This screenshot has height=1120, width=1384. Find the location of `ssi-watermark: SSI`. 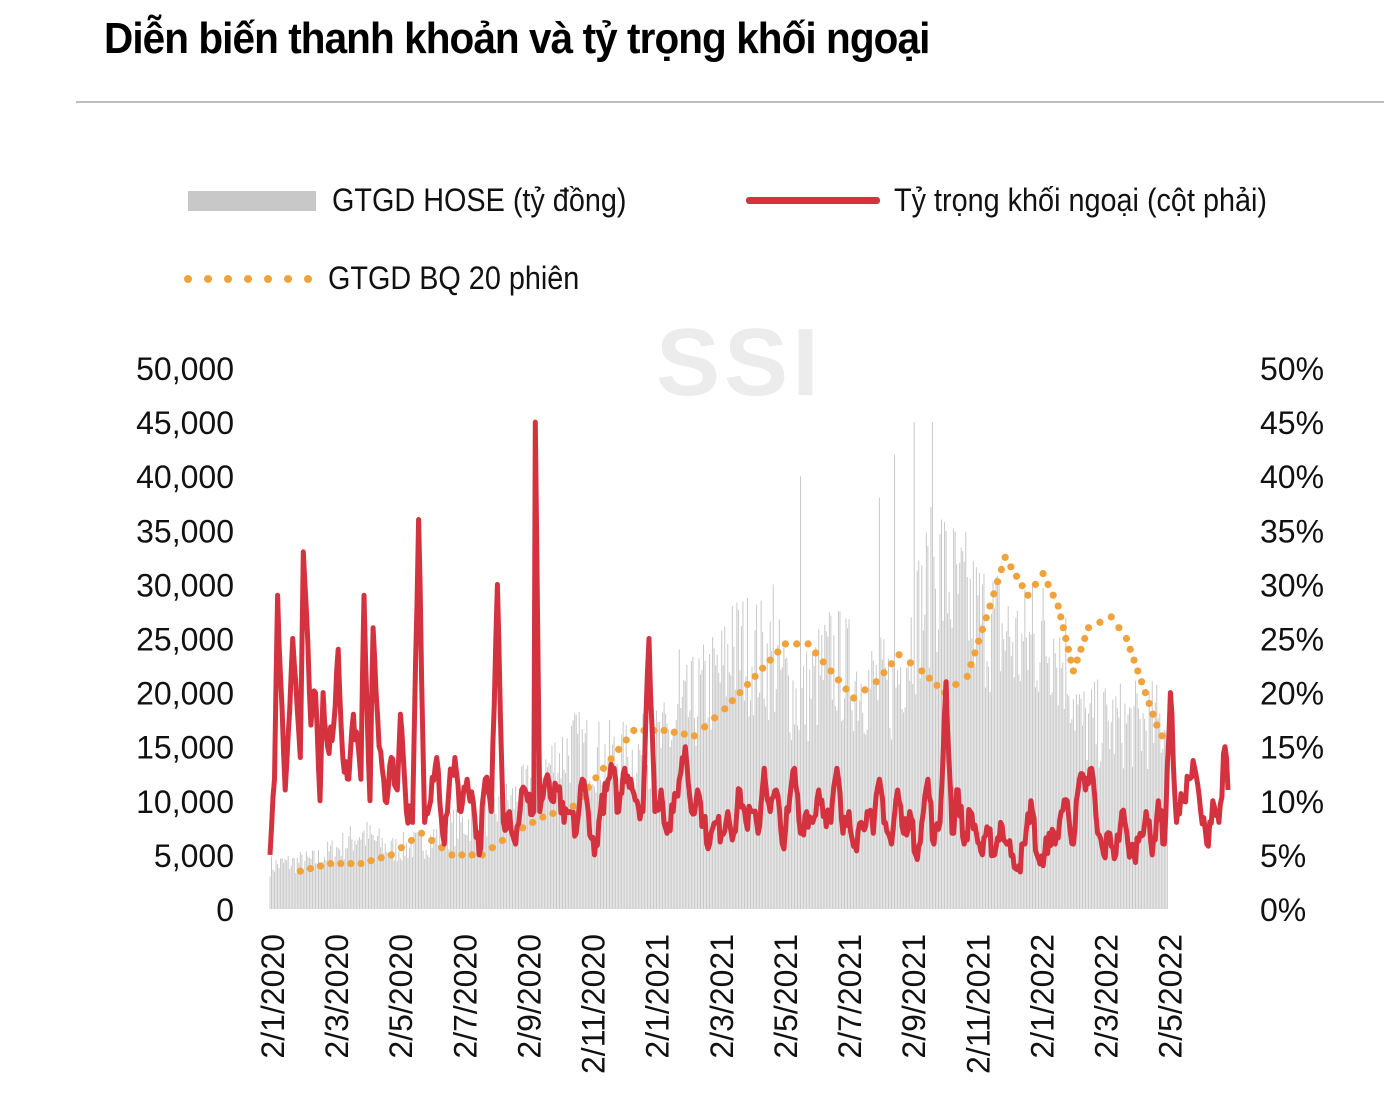

ssi-watermark: SSI is located at coordinates (739, 362).